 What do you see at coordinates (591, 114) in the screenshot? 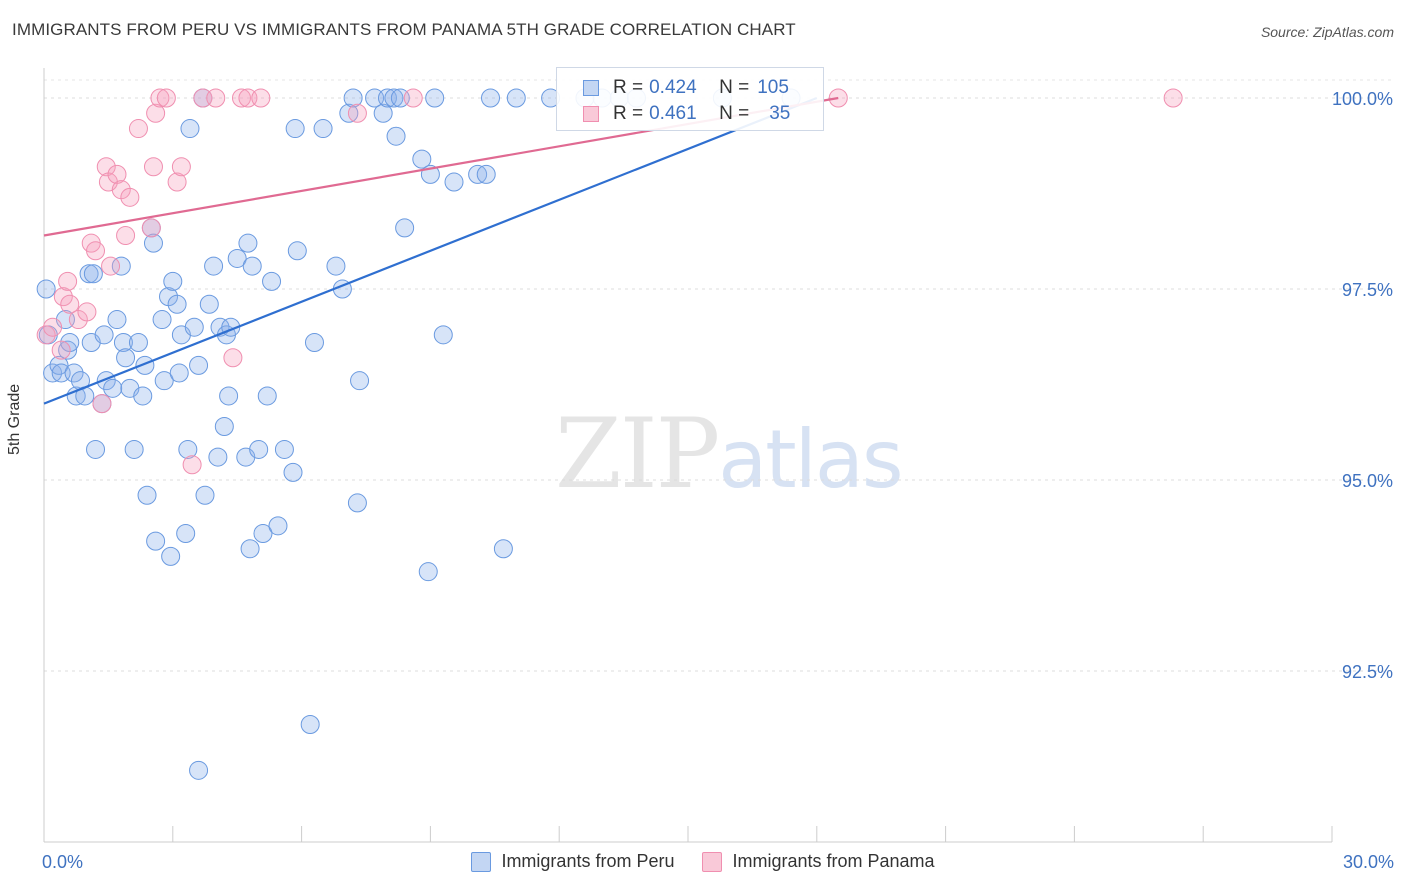
I see `panama-swatch` at bounding box center [591, 114].